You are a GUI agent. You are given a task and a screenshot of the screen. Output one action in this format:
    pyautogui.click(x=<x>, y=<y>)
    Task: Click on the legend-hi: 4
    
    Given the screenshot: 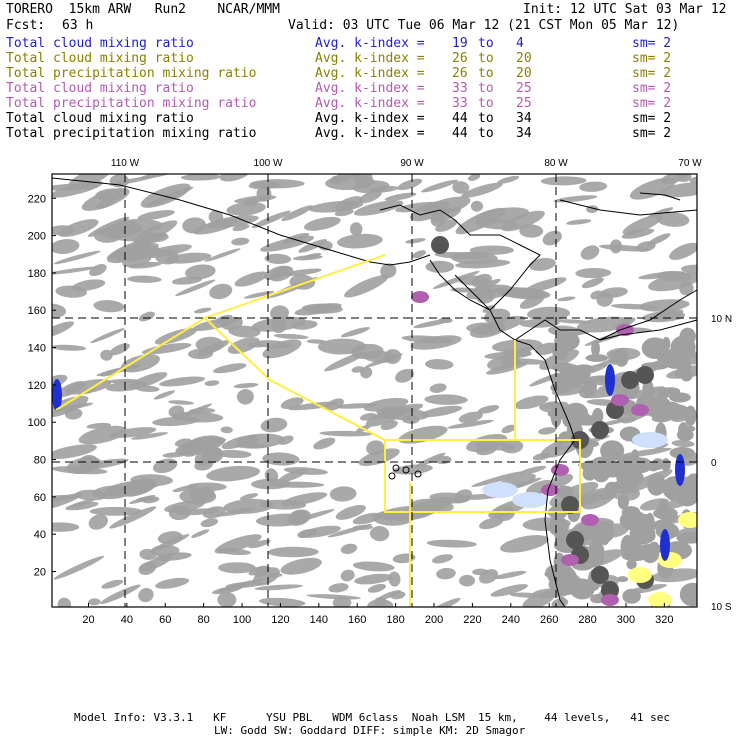 What is the action you would take?
    pyautogui.click(x=520, y=43)
    